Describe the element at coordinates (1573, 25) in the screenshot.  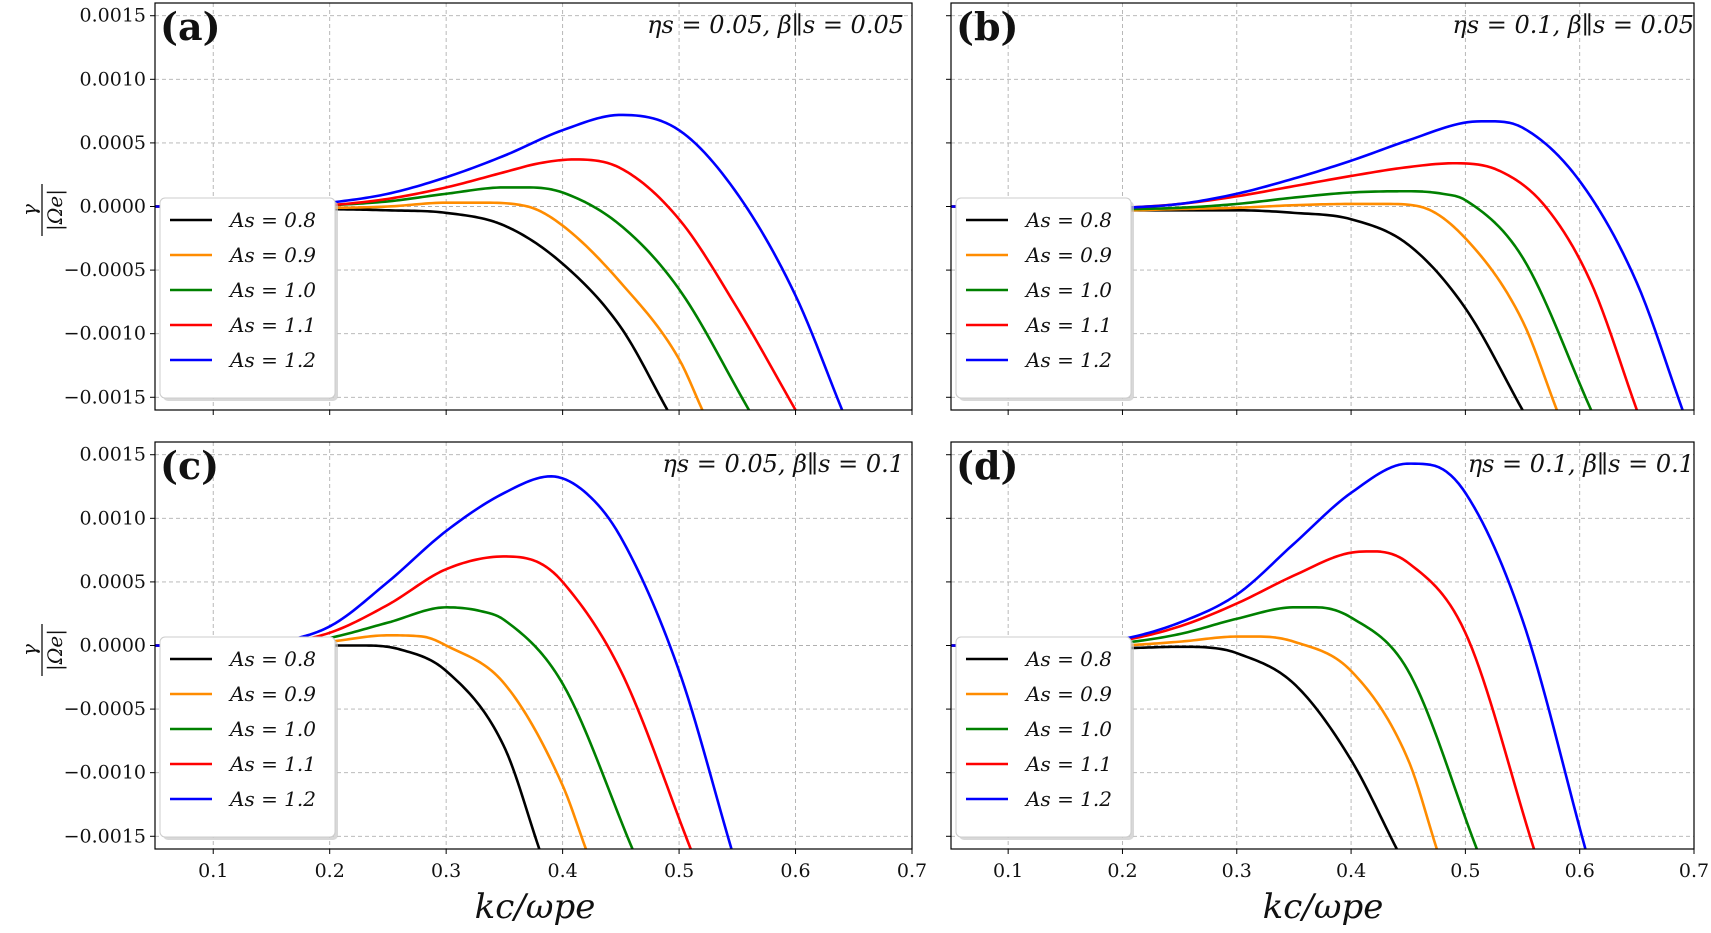
I see `panel-parameters: ηs = 0.1, β∥s = 0.05` at that location.